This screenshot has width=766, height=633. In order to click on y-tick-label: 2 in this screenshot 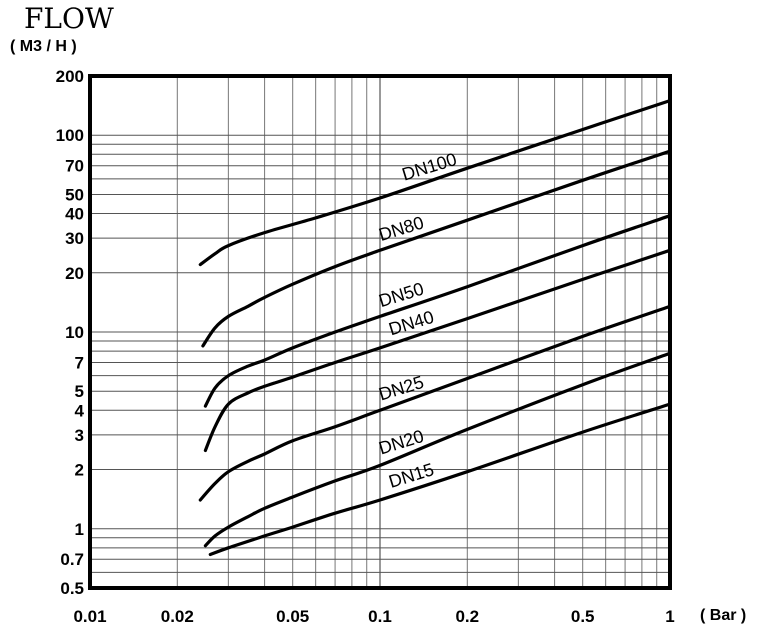, I will do `click(79, 470)`.